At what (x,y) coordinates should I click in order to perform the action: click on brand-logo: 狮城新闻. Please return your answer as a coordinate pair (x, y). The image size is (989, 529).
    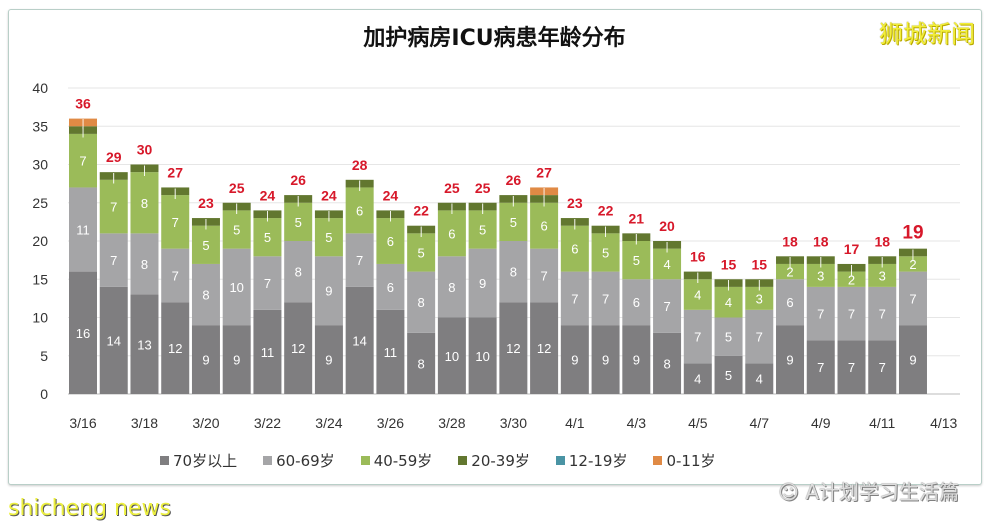
    Looking at the image, I should click on (927, 34).